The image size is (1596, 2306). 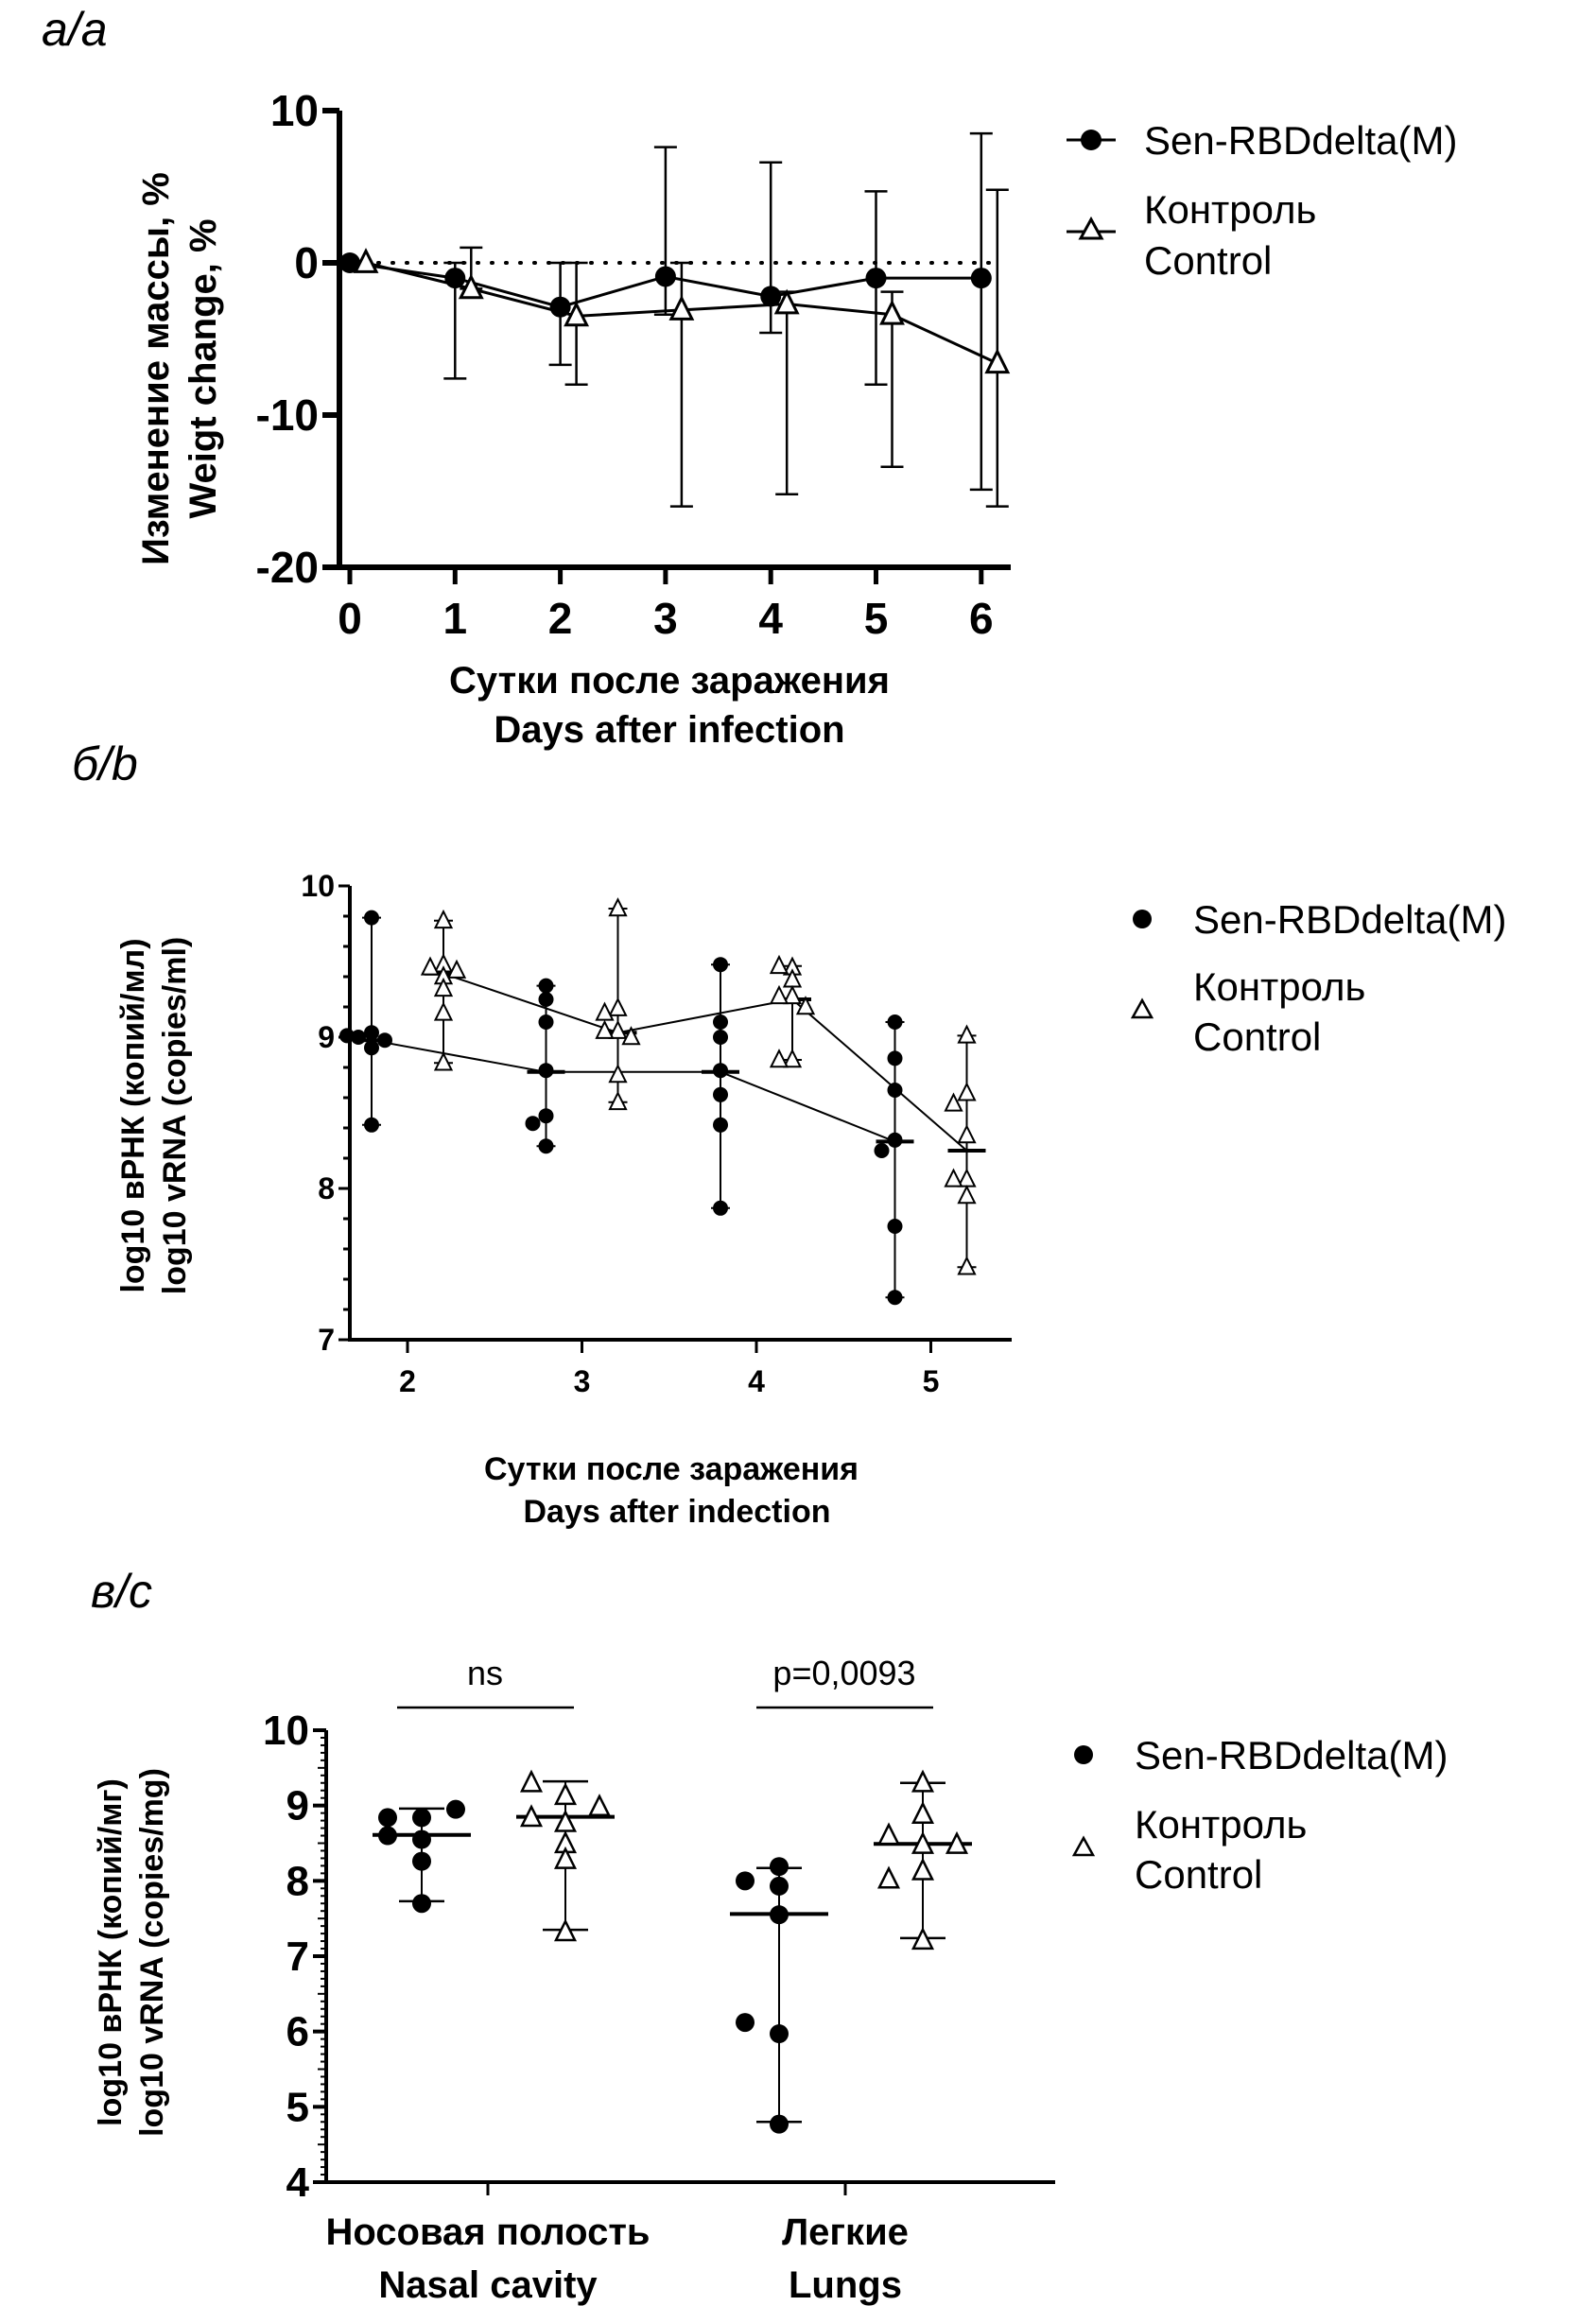 What do you see at coordinates (1091, 140) in the screenshot?
I see `legend-a-sen-marker` at bounding box center [1091, 140].